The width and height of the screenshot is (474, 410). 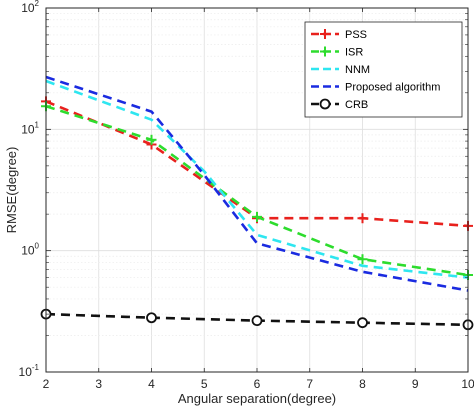 I want to click on data-point-pss, so click(x=362, y=218).